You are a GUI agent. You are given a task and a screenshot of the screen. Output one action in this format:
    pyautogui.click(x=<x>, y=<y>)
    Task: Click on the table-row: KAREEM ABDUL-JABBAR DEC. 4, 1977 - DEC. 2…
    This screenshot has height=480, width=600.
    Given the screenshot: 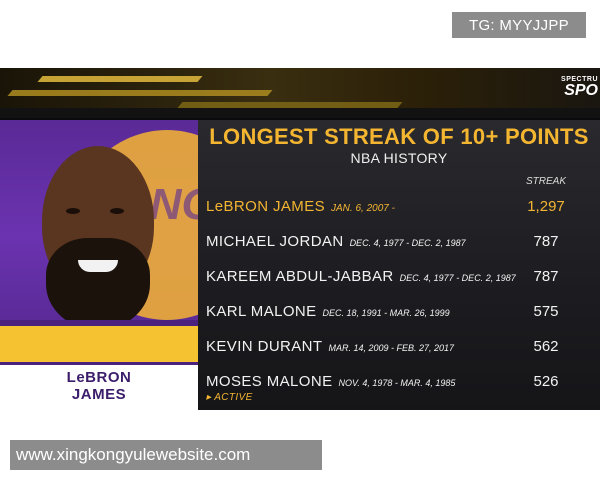 What is the action you would take?
    pyautogui.click(x=399, y=277)
    